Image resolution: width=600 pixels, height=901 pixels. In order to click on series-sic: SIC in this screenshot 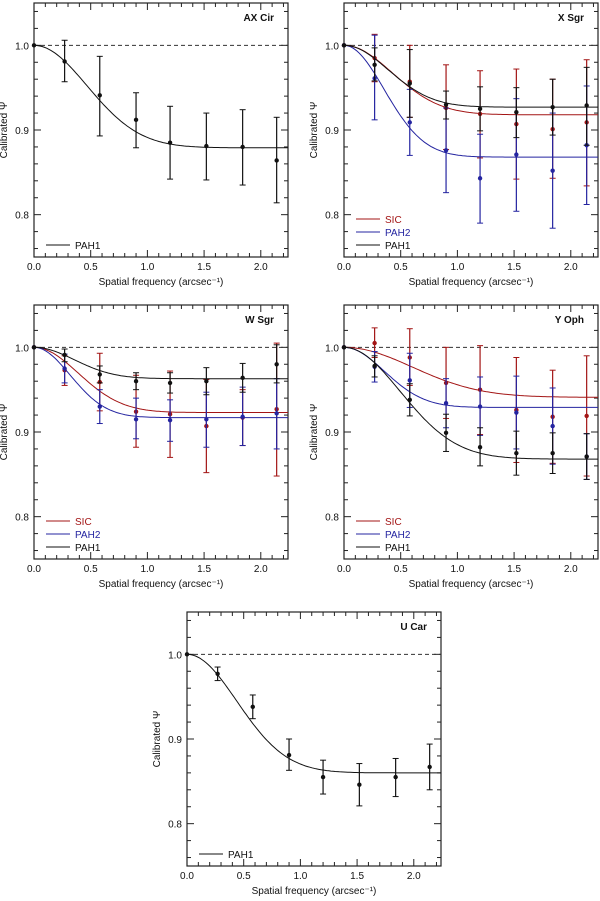, I will do `click(469, 427)`.